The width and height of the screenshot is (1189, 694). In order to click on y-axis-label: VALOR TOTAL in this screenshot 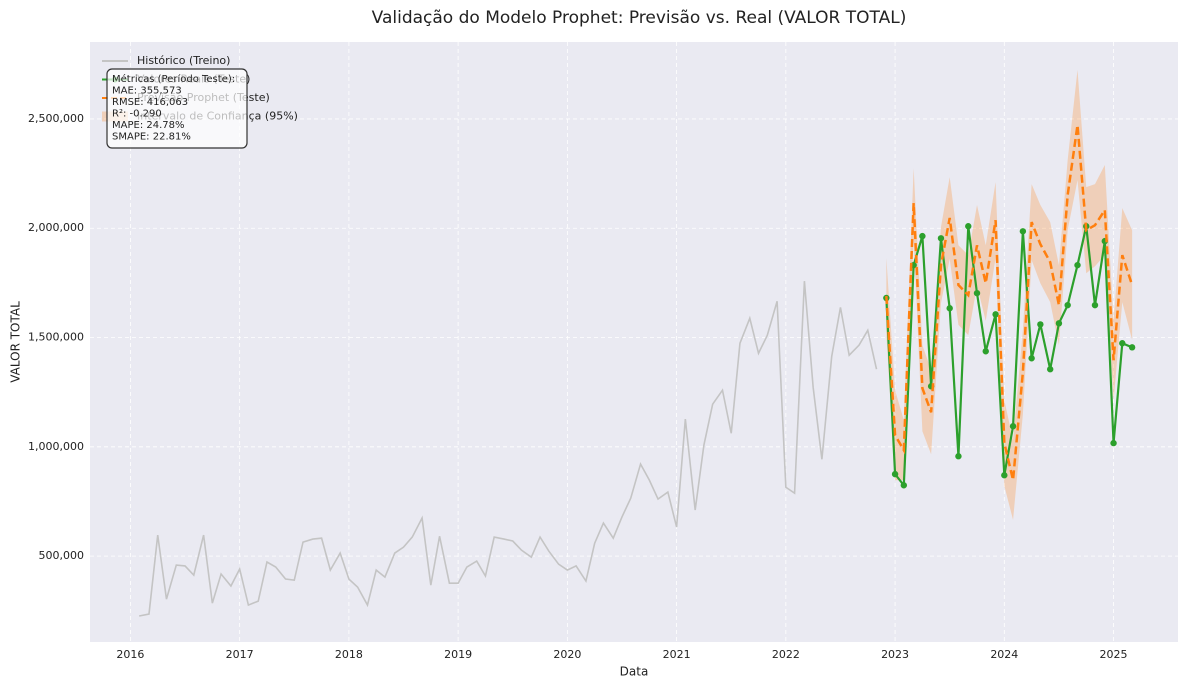, I will do `click(16, 342)`.